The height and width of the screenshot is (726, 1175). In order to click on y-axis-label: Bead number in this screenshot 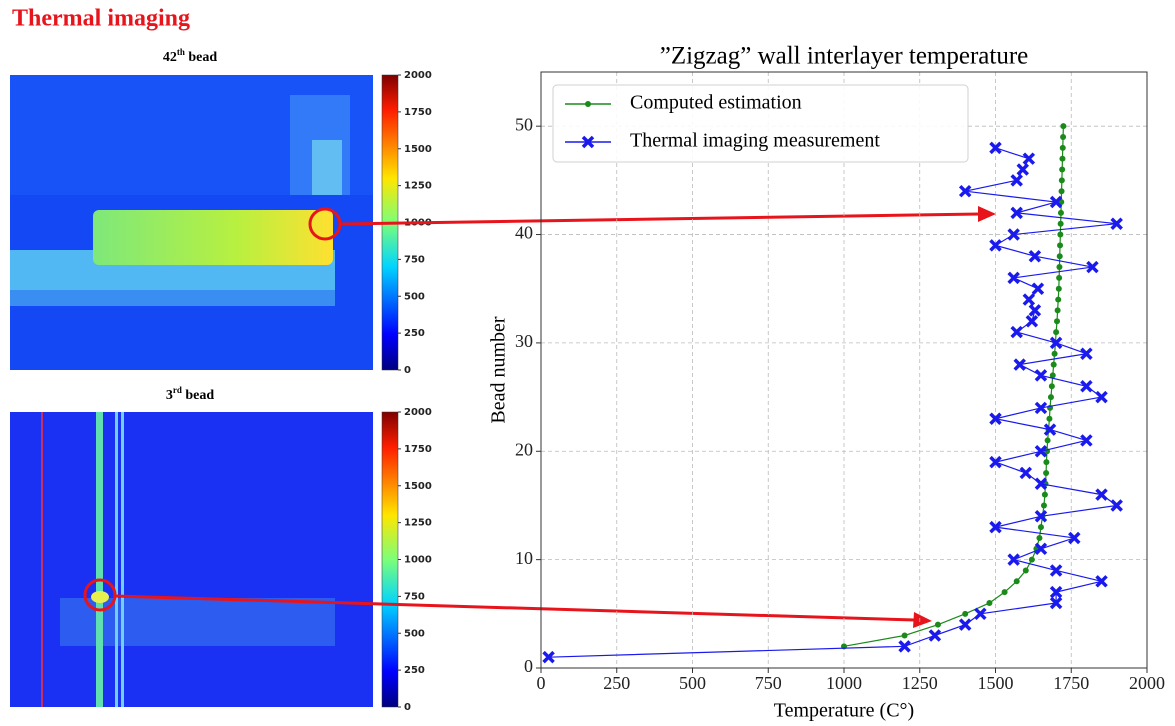, I will do `click(499, 370)`.